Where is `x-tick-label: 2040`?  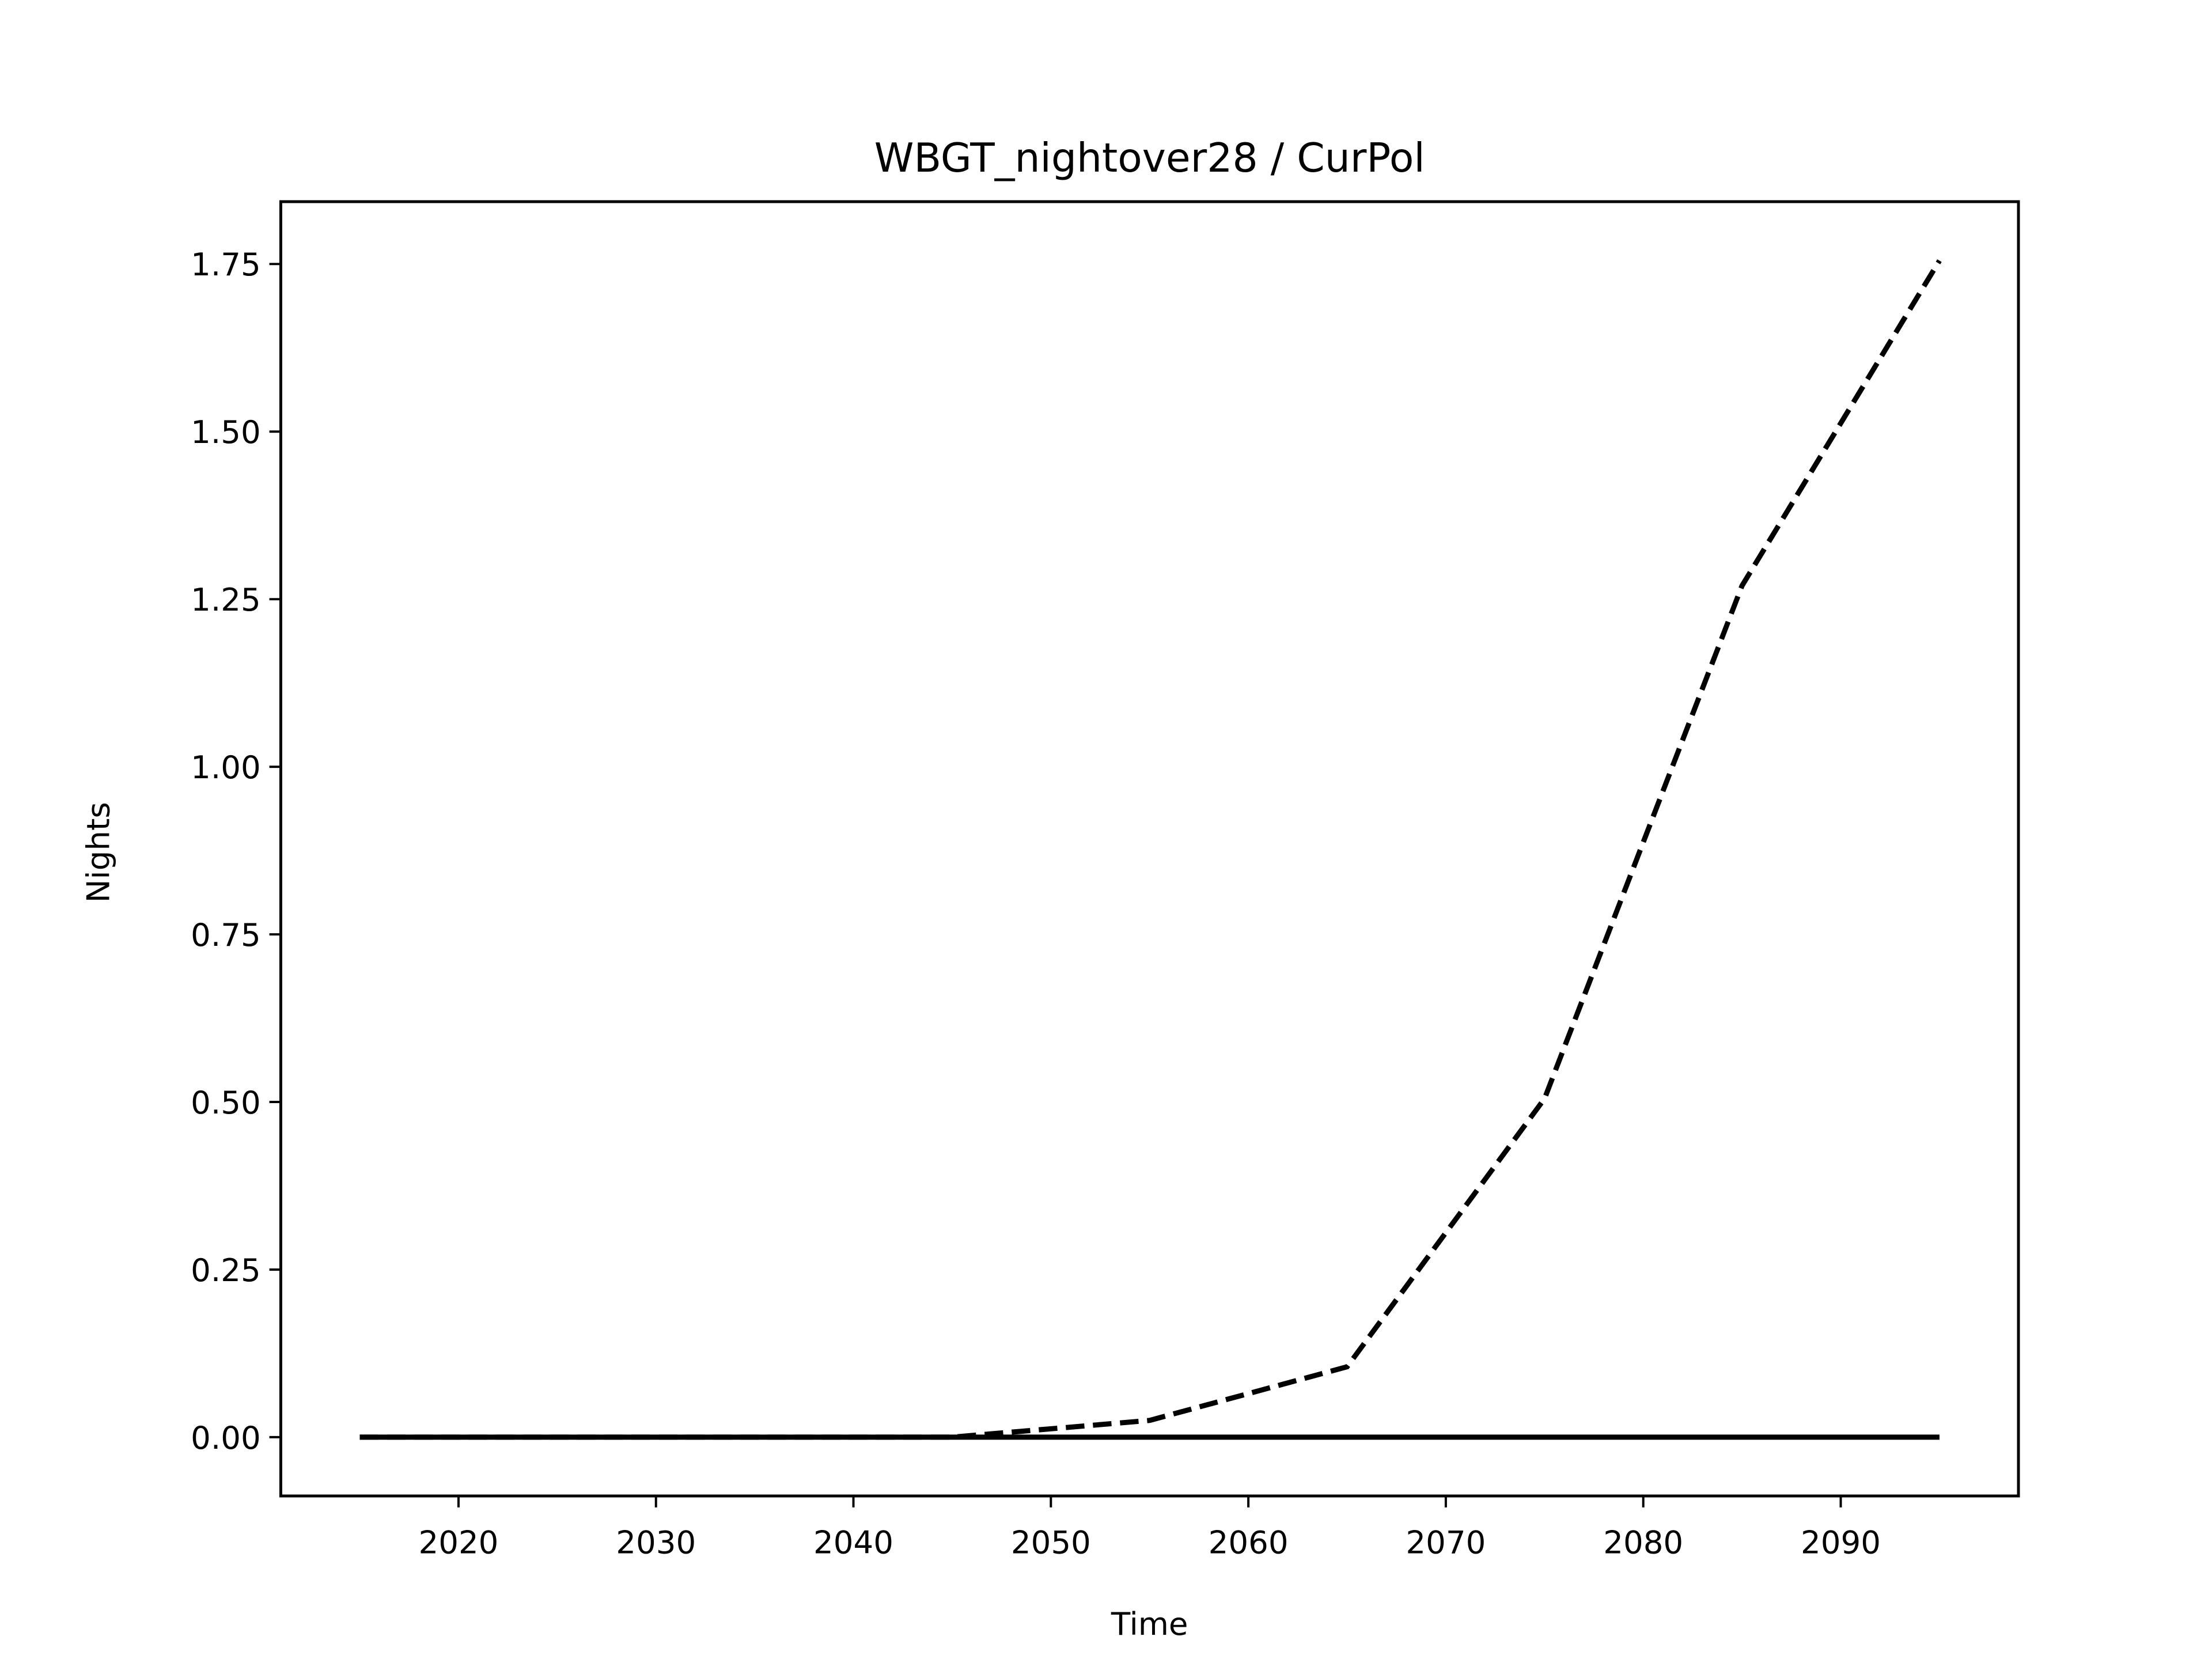 x-tick-label: 2040 is located at coordinates (853, 1542).